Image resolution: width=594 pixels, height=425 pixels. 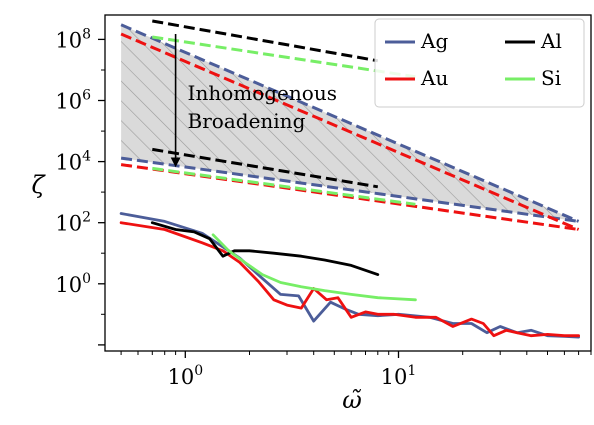 What do you see at coordinates (73, 284) in the screenshot?
I see `y-tick-label: 100` at bounding box center [73, 284].